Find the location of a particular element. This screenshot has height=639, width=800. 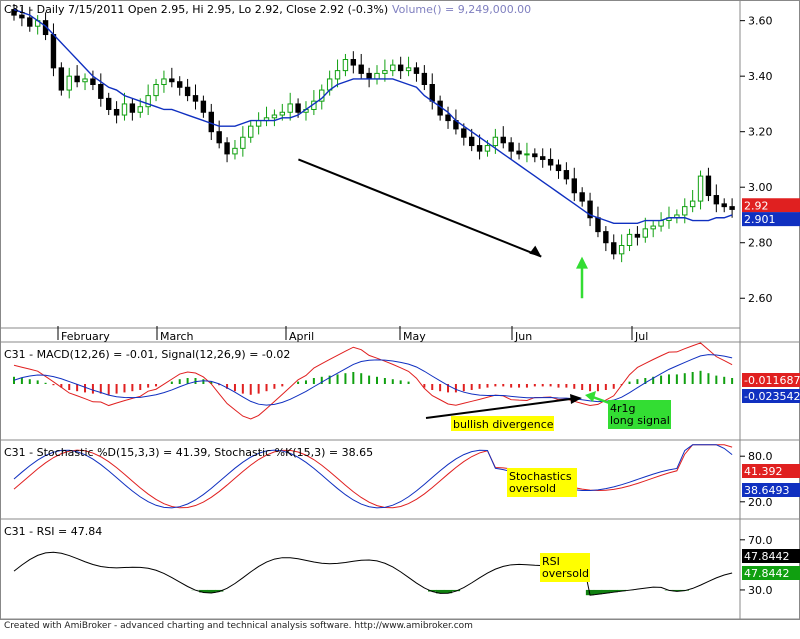

stochastic-d-line is located at coordinates (373, 476).